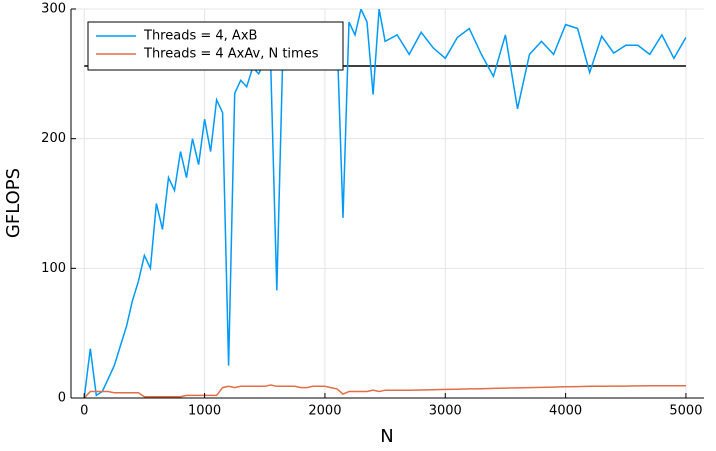 This screenshot has width=716, height=451. I want to click on series-line, so click(384, 391).